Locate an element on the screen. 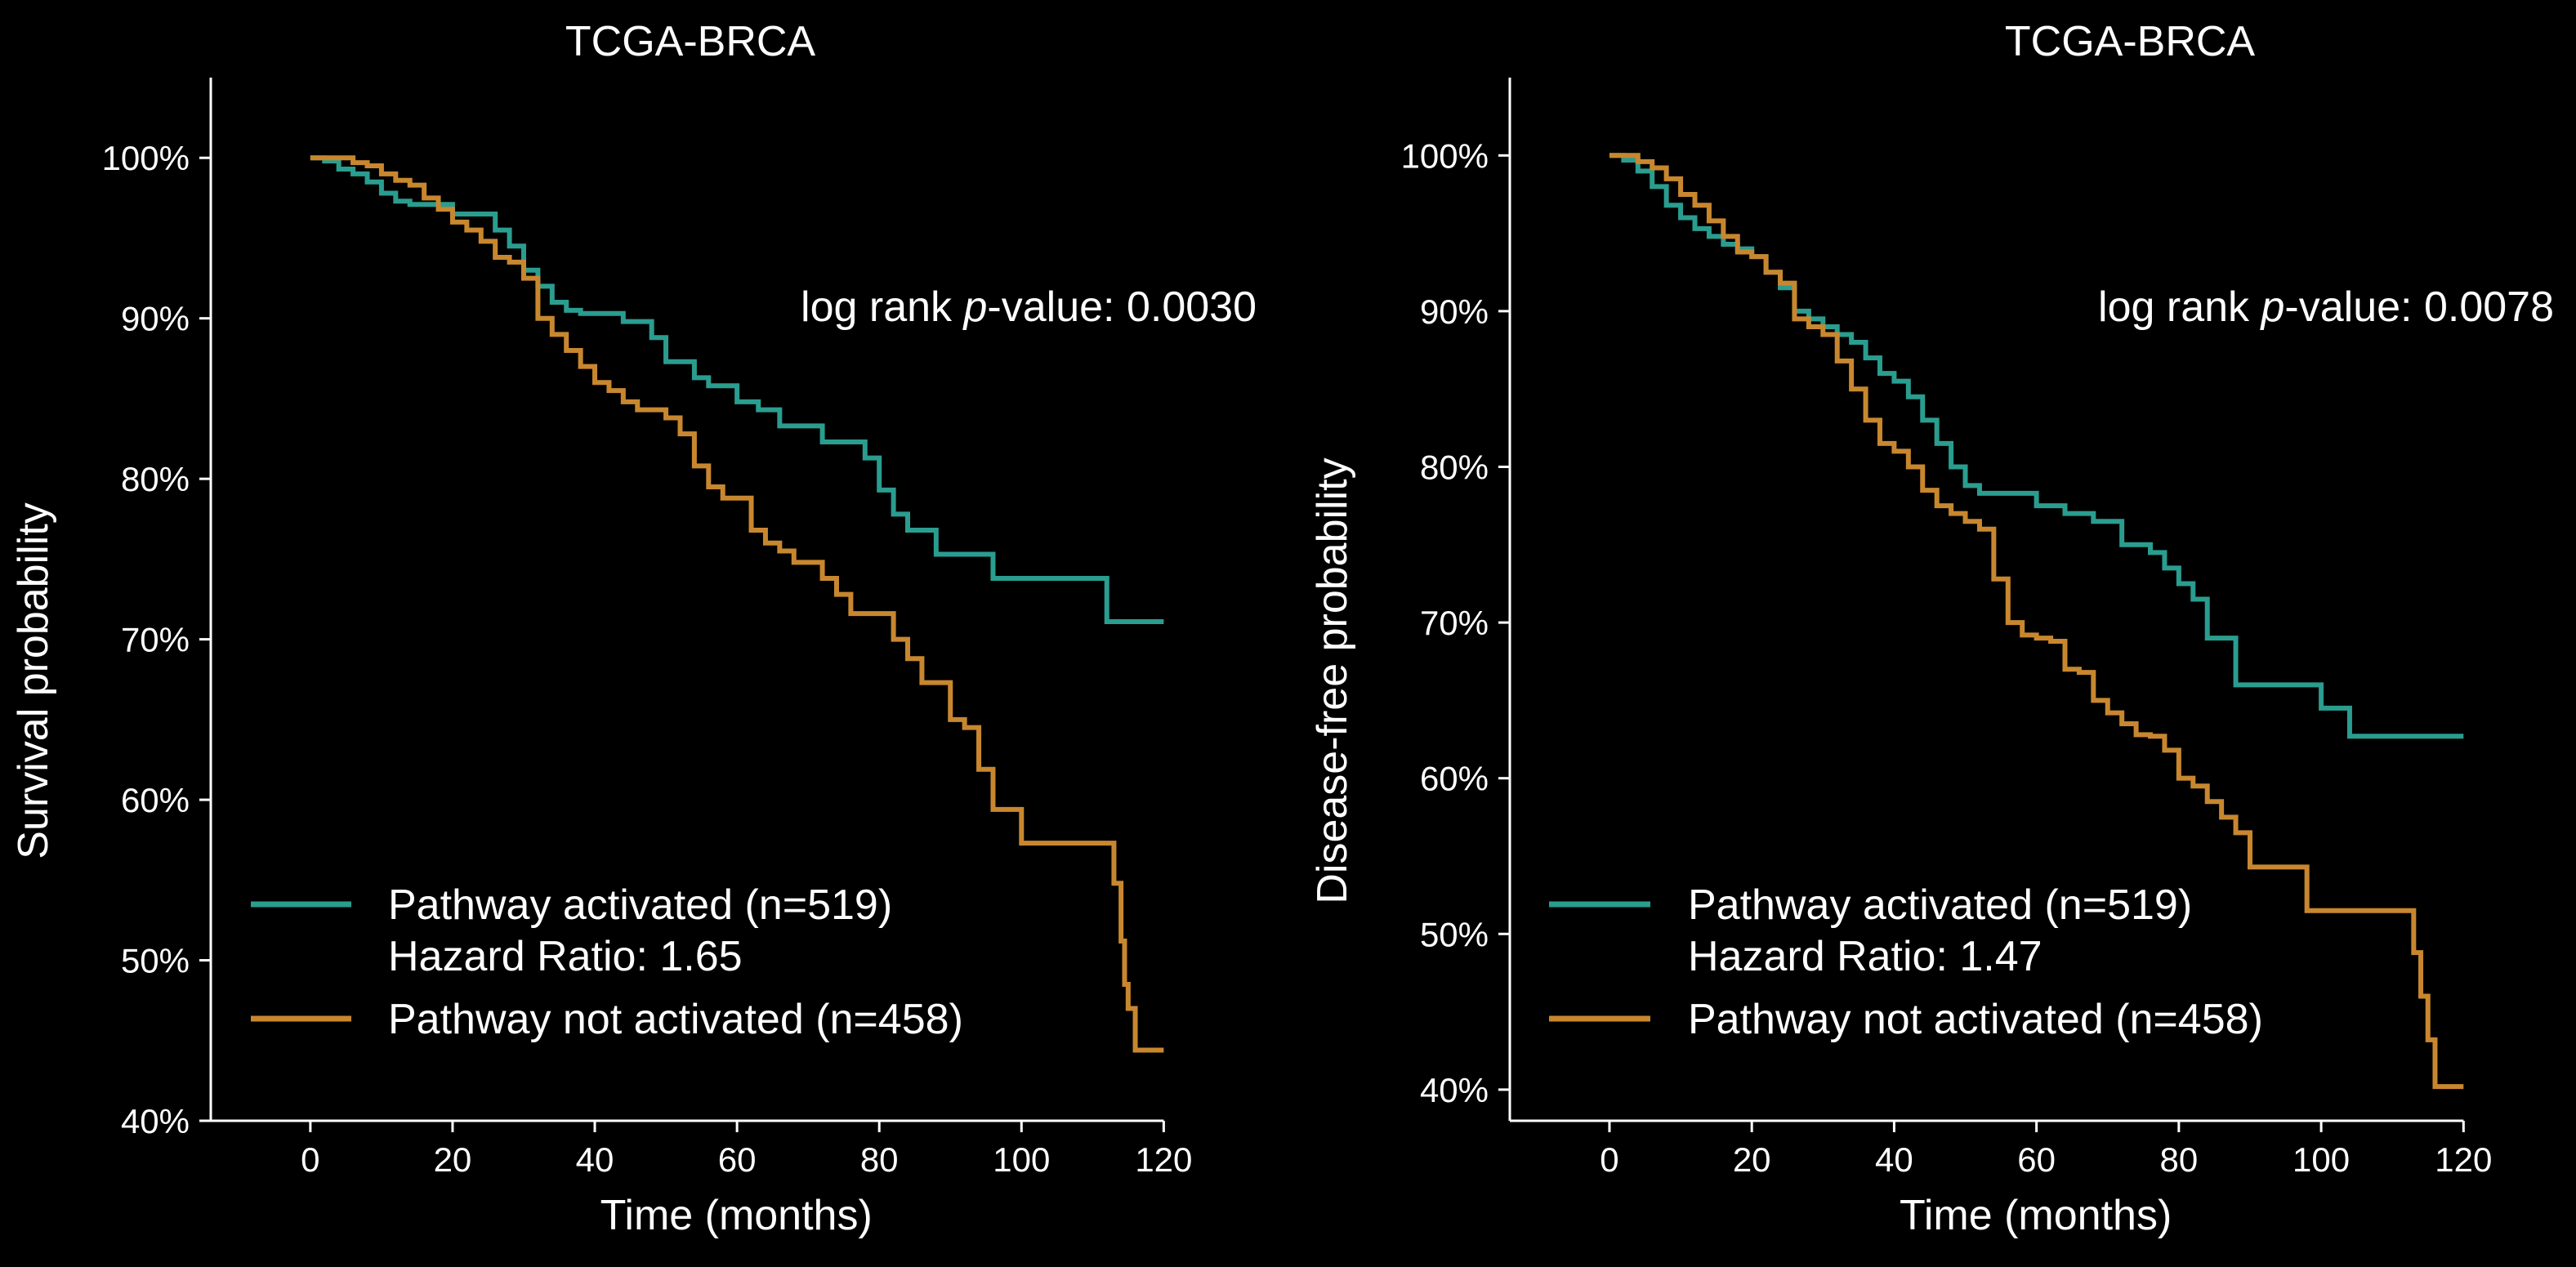 This screenshot has height=1267, width=2576. legend-hazard-ratio: Hazard Ratio: 1.47 is located at coordinates (1865, 956).